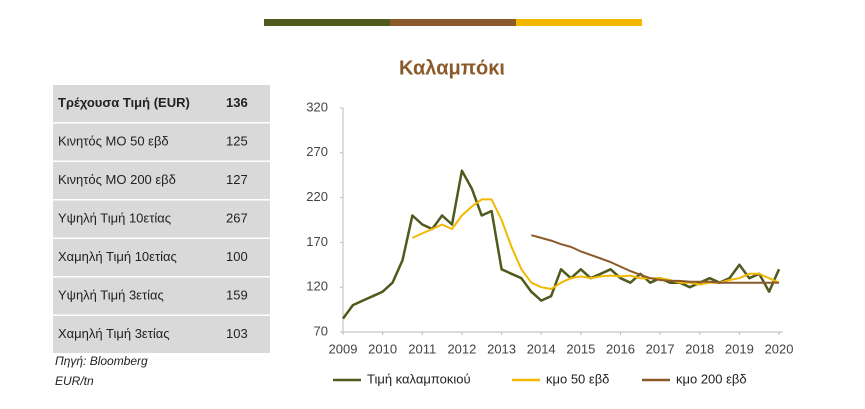 This screenshot has height=409, width=865. What do you see at coordinates (452, 68) in the screenshot?
I see `chart-title: Καλαμπόκι` at bounding box center [452, 68].